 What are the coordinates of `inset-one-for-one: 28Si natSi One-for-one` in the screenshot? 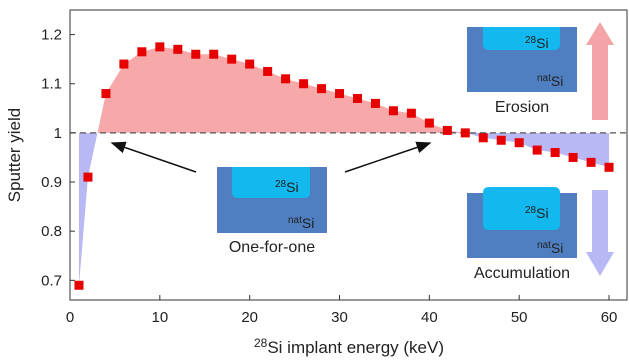 It's located at (272, 212).